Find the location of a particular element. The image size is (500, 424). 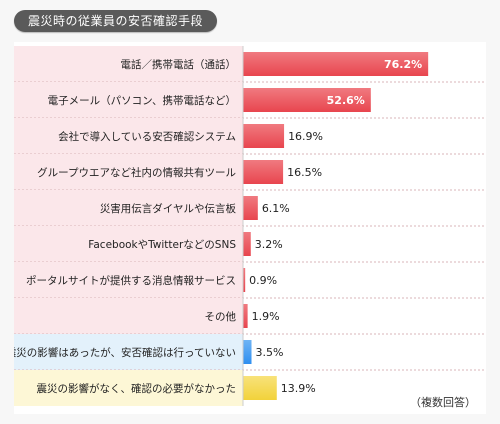

category-label: FacebookやTwitterなどのSNS is located at coordinates (162, 245).